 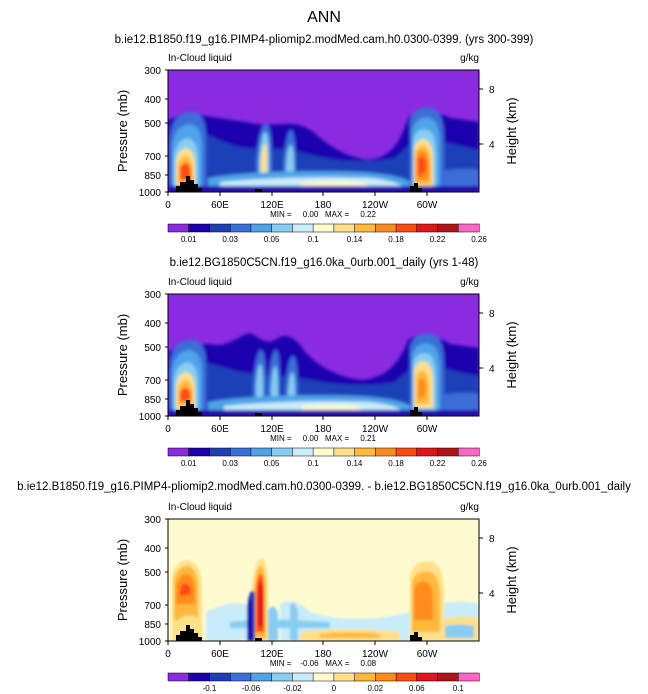 I want to click on panel-2-y2-axis: 8 4 Height (km), so click(x=499, y=349).